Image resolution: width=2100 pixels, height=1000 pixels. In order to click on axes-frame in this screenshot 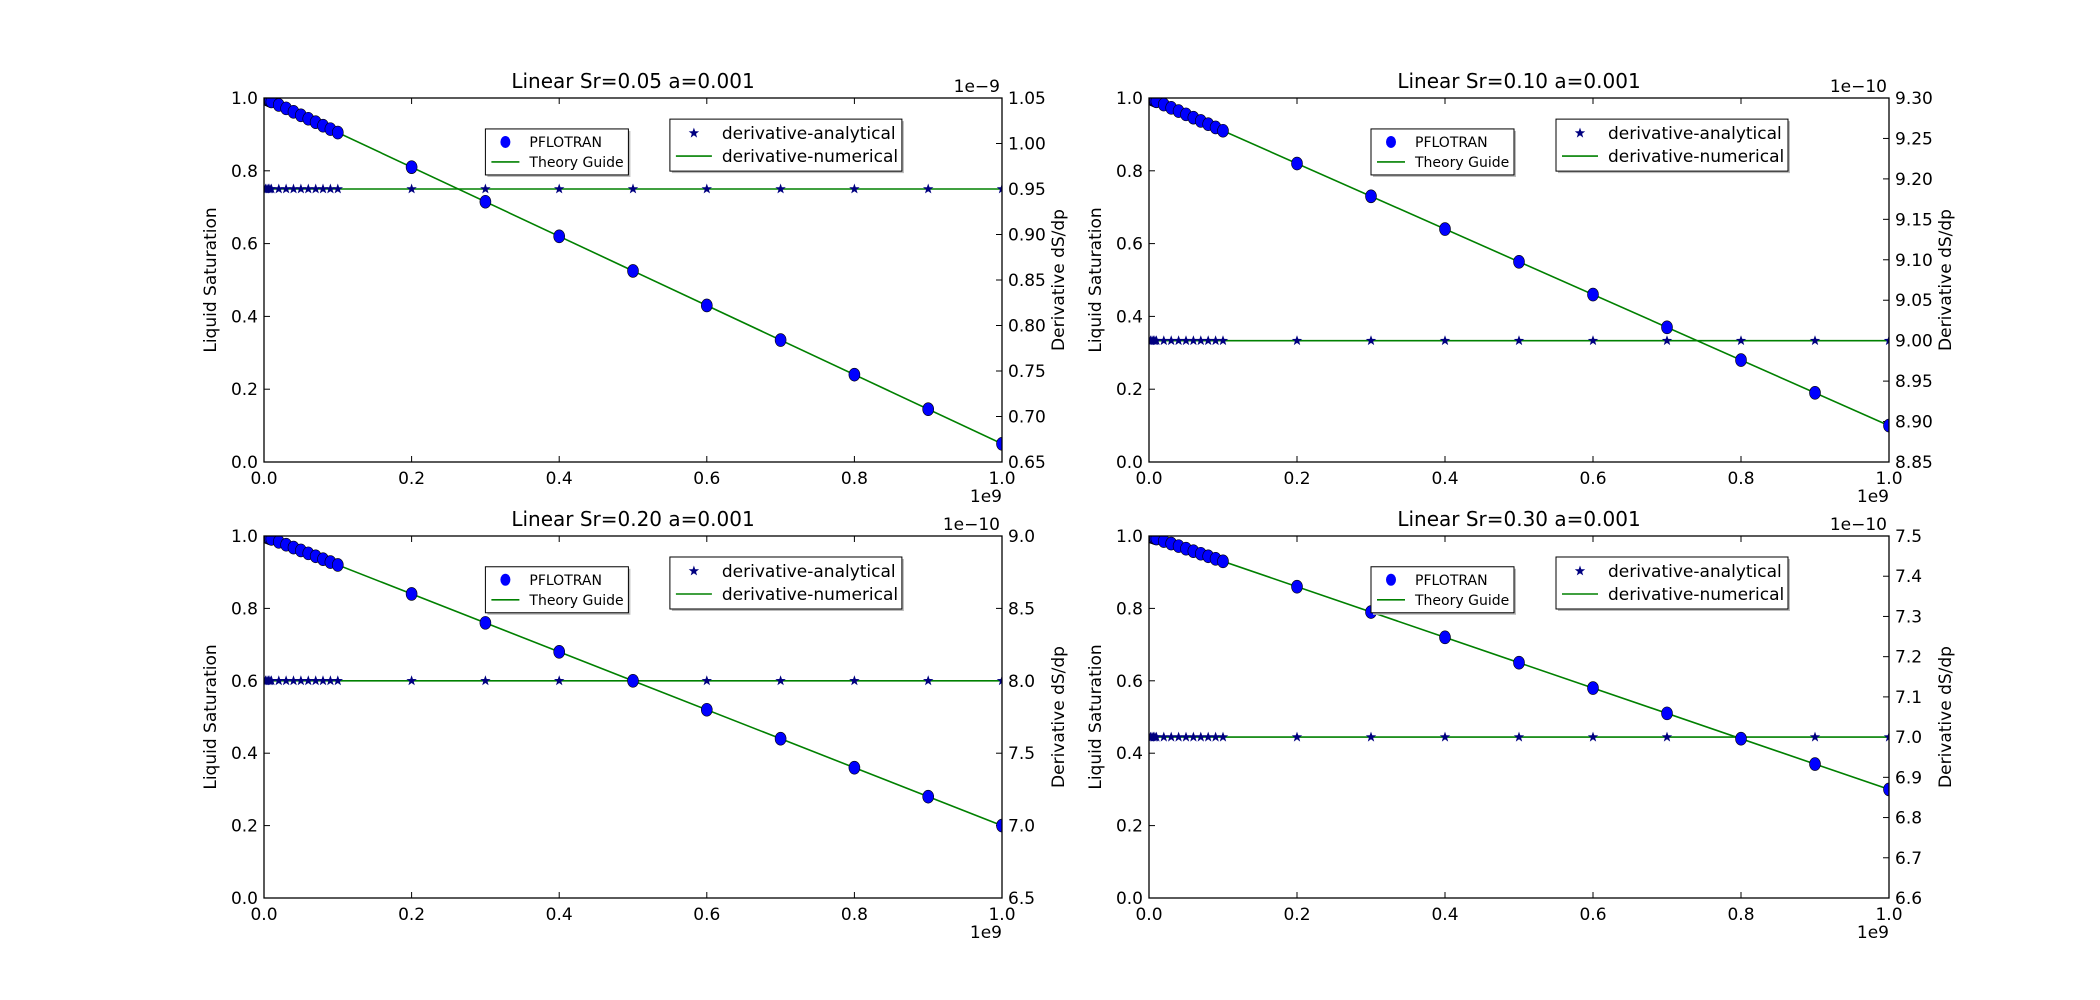, I will do `click(633, 280)`.